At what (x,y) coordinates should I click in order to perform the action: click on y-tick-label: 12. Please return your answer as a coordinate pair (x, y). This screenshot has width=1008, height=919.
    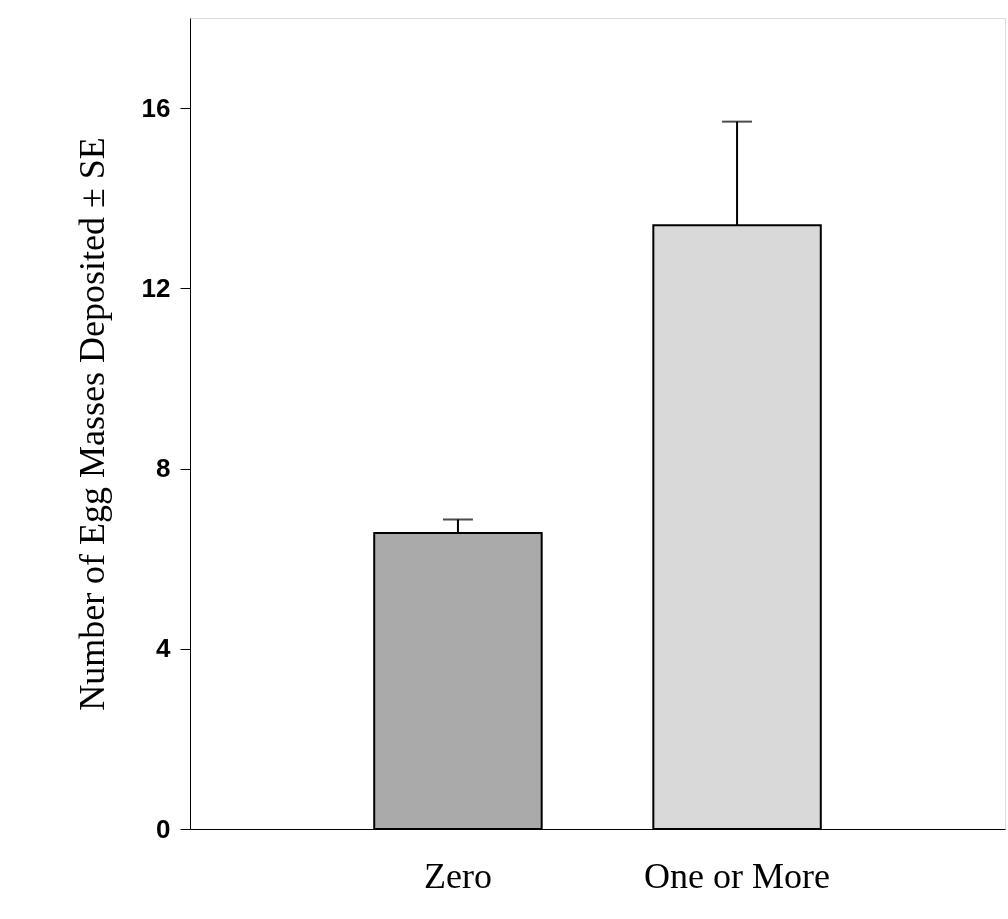
    Looking at the image, I should click on (156, 287).